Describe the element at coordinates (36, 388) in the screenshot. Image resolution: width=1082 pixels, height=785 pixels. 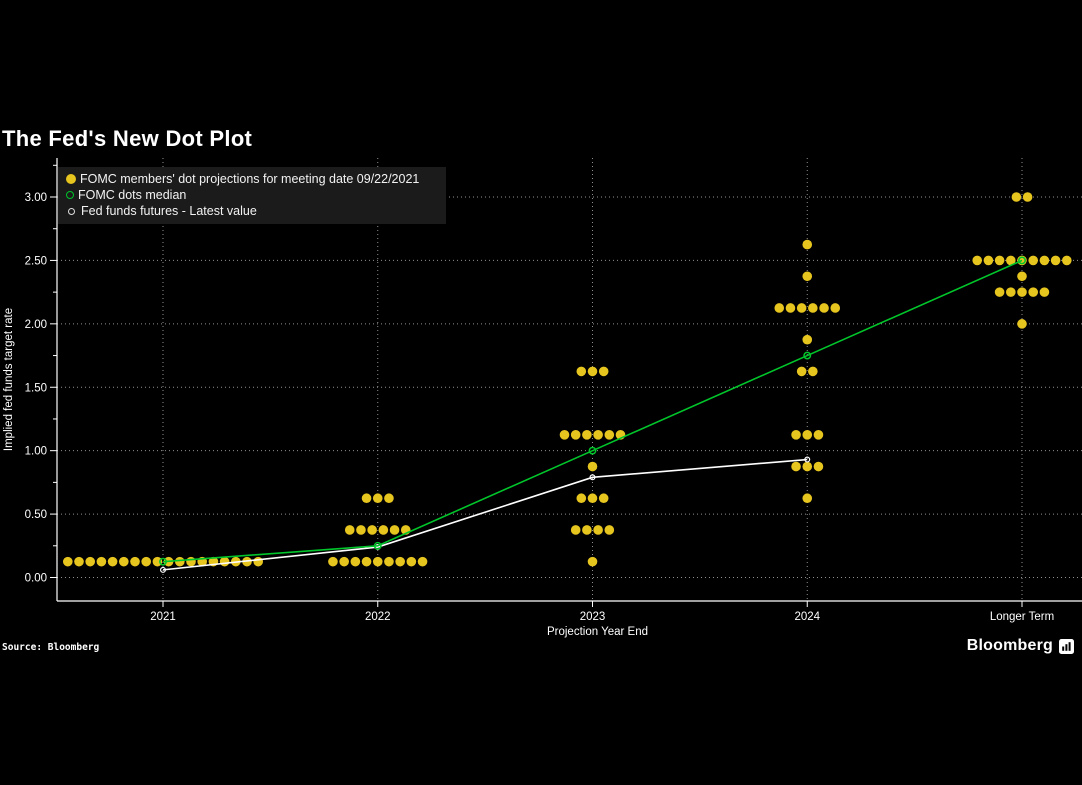
I see `y-tick-label: 1.50` at that location.